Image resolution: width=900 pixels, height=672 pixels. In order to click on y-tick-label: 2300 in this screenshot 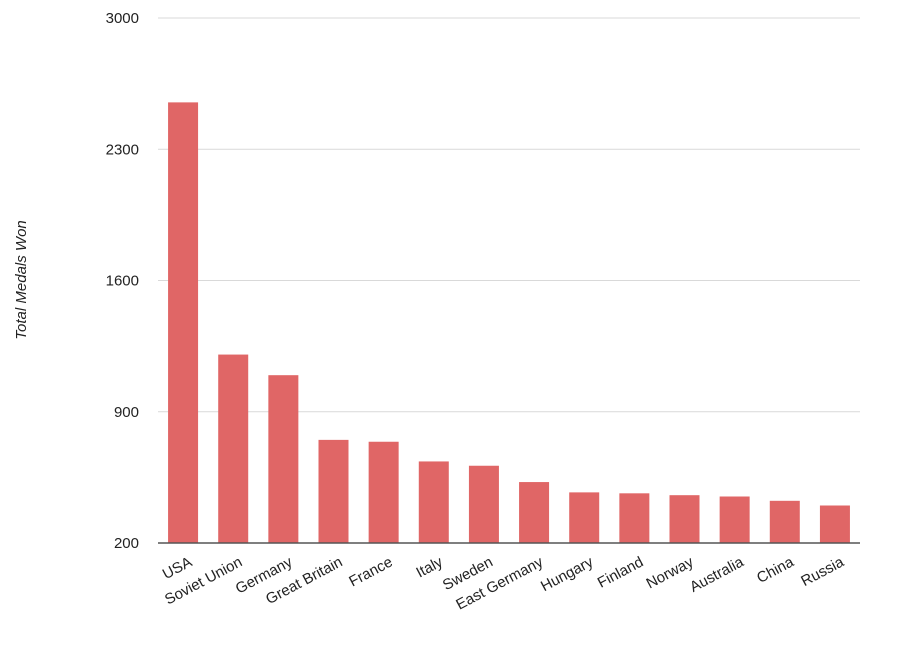, I will do `click(122, 149)`.